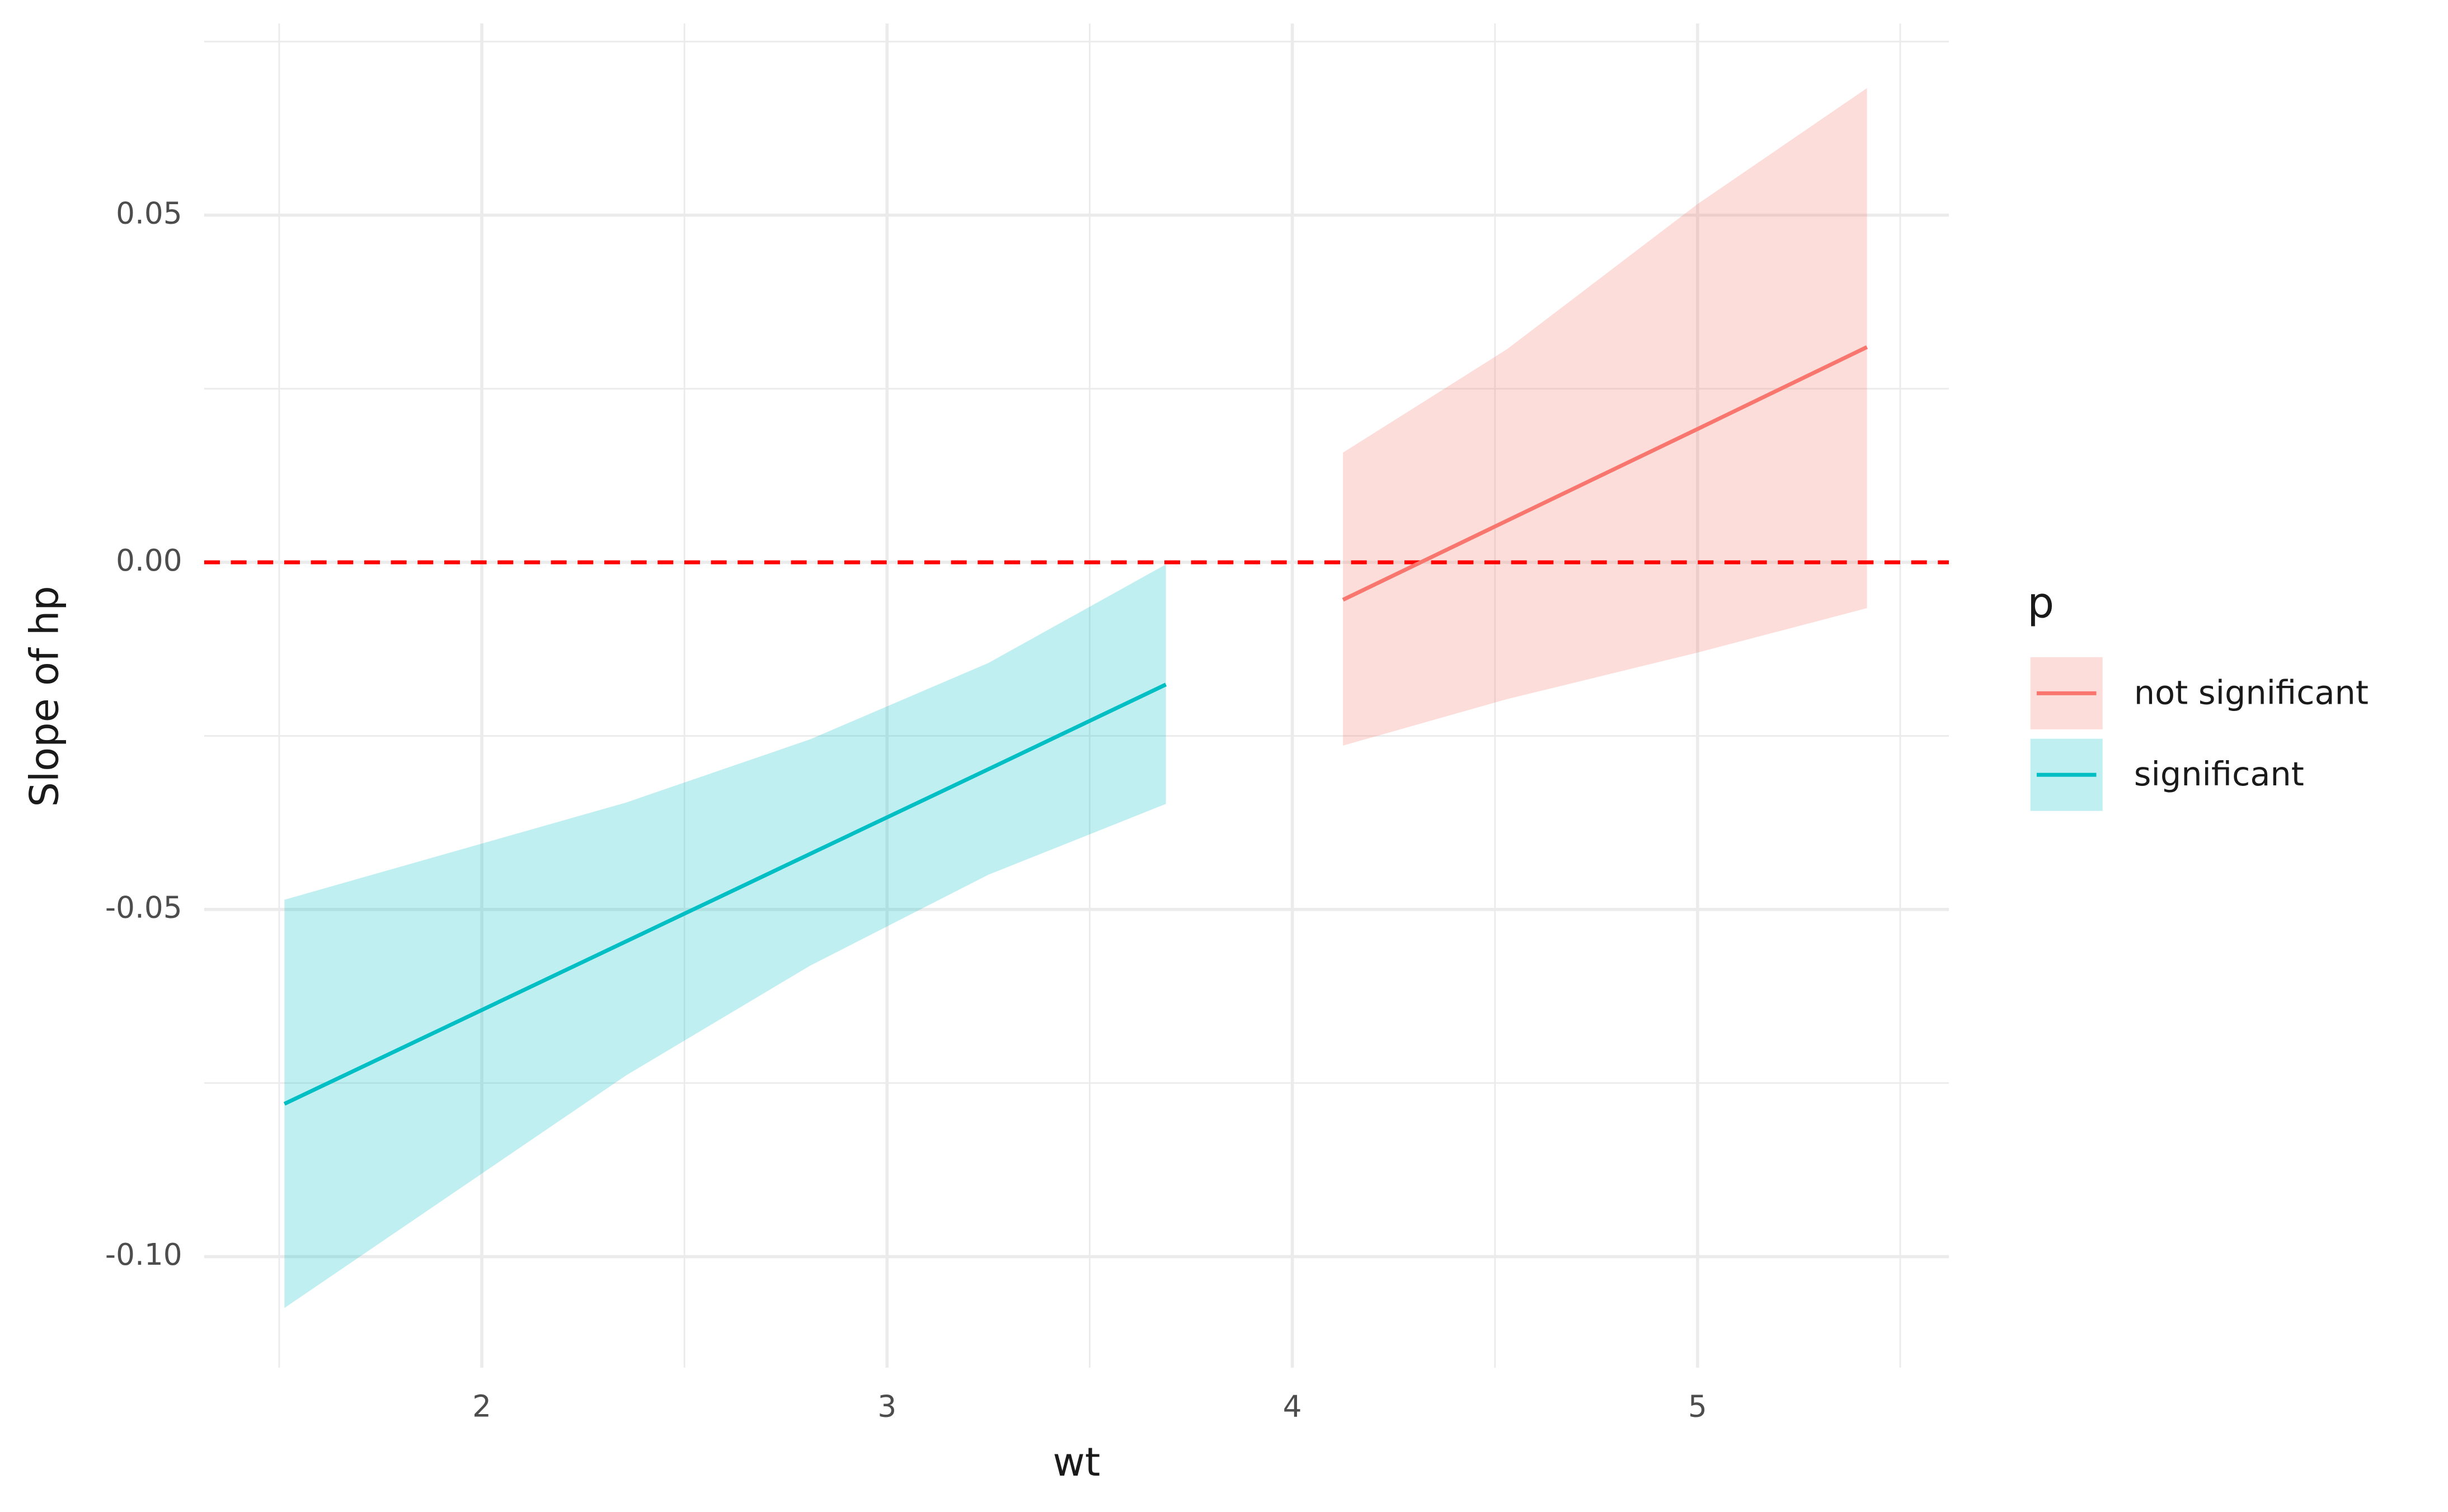  What do you see at coordinates (1697, 1407) in the screenshot?
I see `x-tick-label: 5` at bounding box center [1697, 1407].